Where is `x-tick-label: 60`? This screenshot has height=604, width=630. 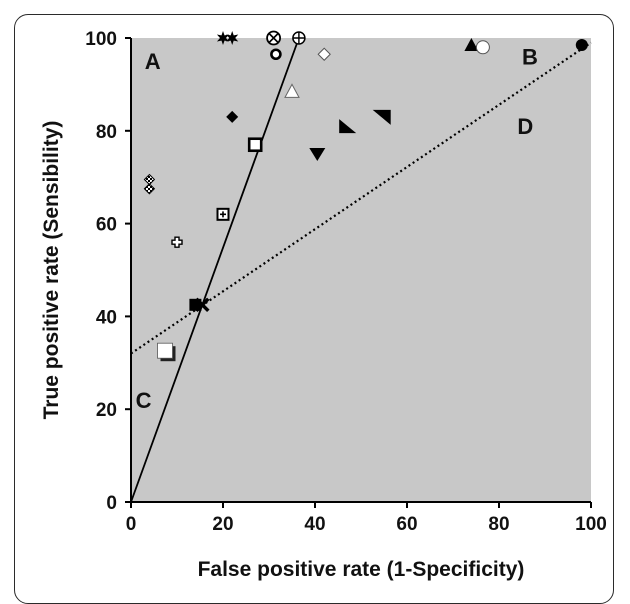 x-tick-label: 60 is located at coordinates (406, 524).